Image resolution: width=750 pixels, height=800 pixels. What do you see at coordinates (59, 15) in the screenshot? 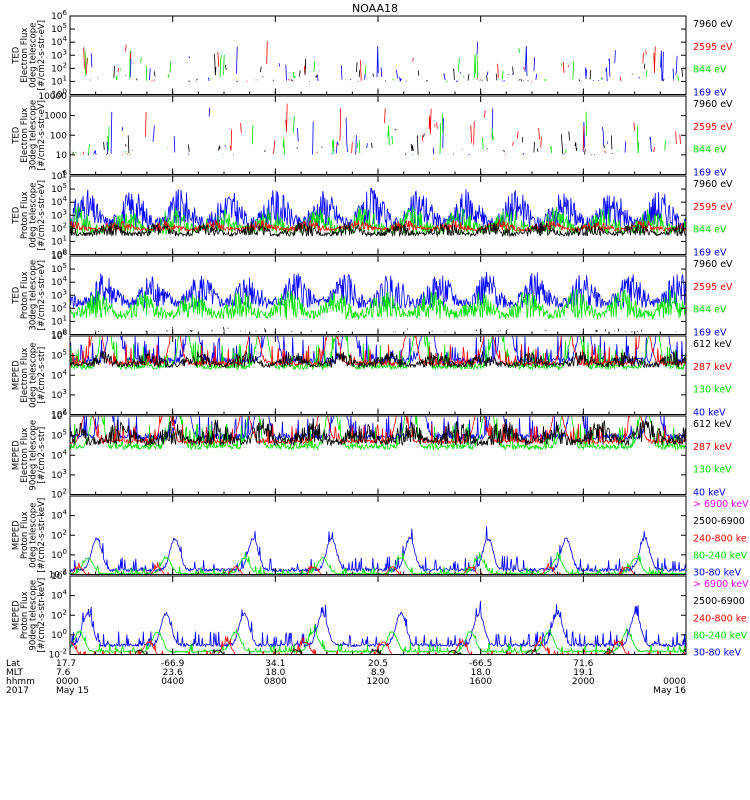
I see `y-tick-label: 10⁶` at bounding box center [59, 15].